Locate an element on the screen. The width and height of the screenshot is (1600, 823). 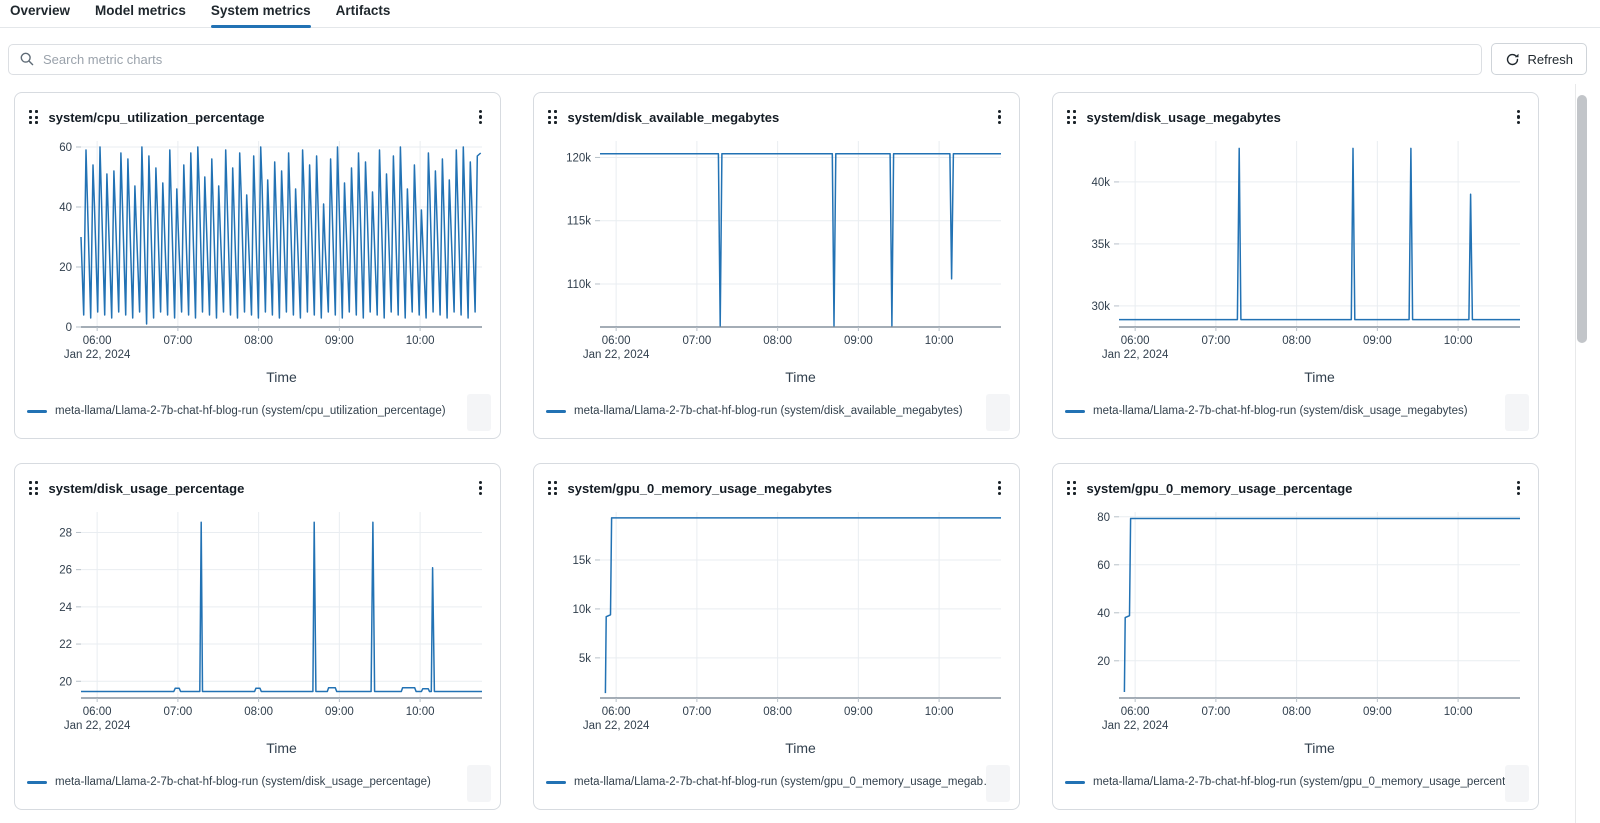
tab-model-metrics: Model metrics is located at coordinates (140, 10).